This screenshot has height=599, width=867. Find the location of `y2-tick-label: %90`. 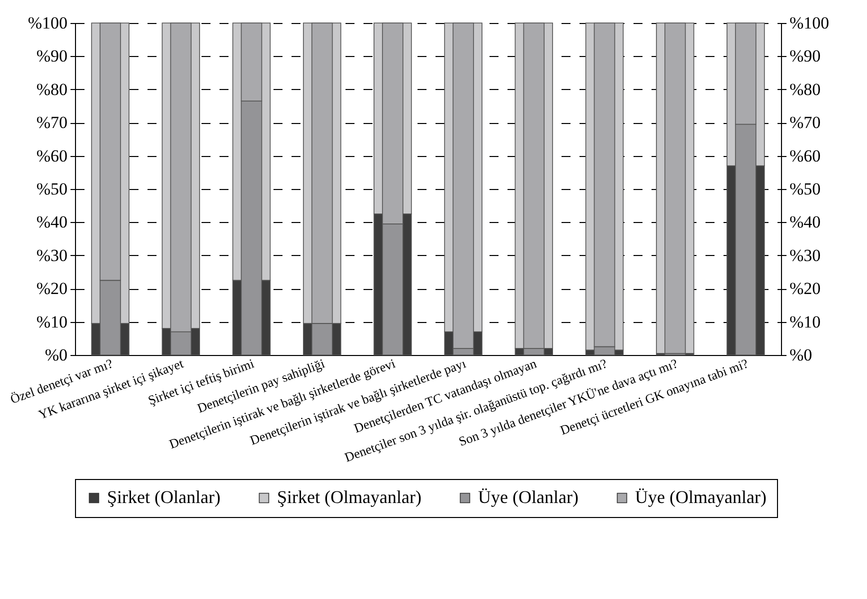

y2-tick-label: %90 is located at coordinates (805, 56).